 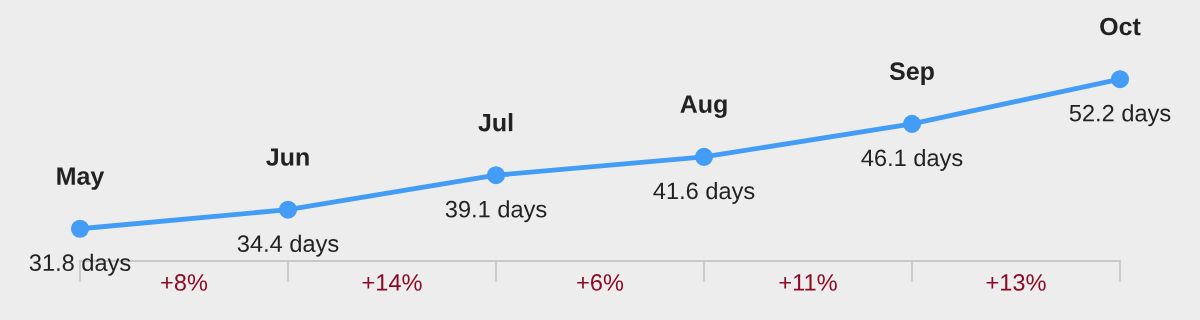 What do you see at coordinates (392, 282) in the screenshot?
I see `text: +14%` at bounding box center [392, 282].